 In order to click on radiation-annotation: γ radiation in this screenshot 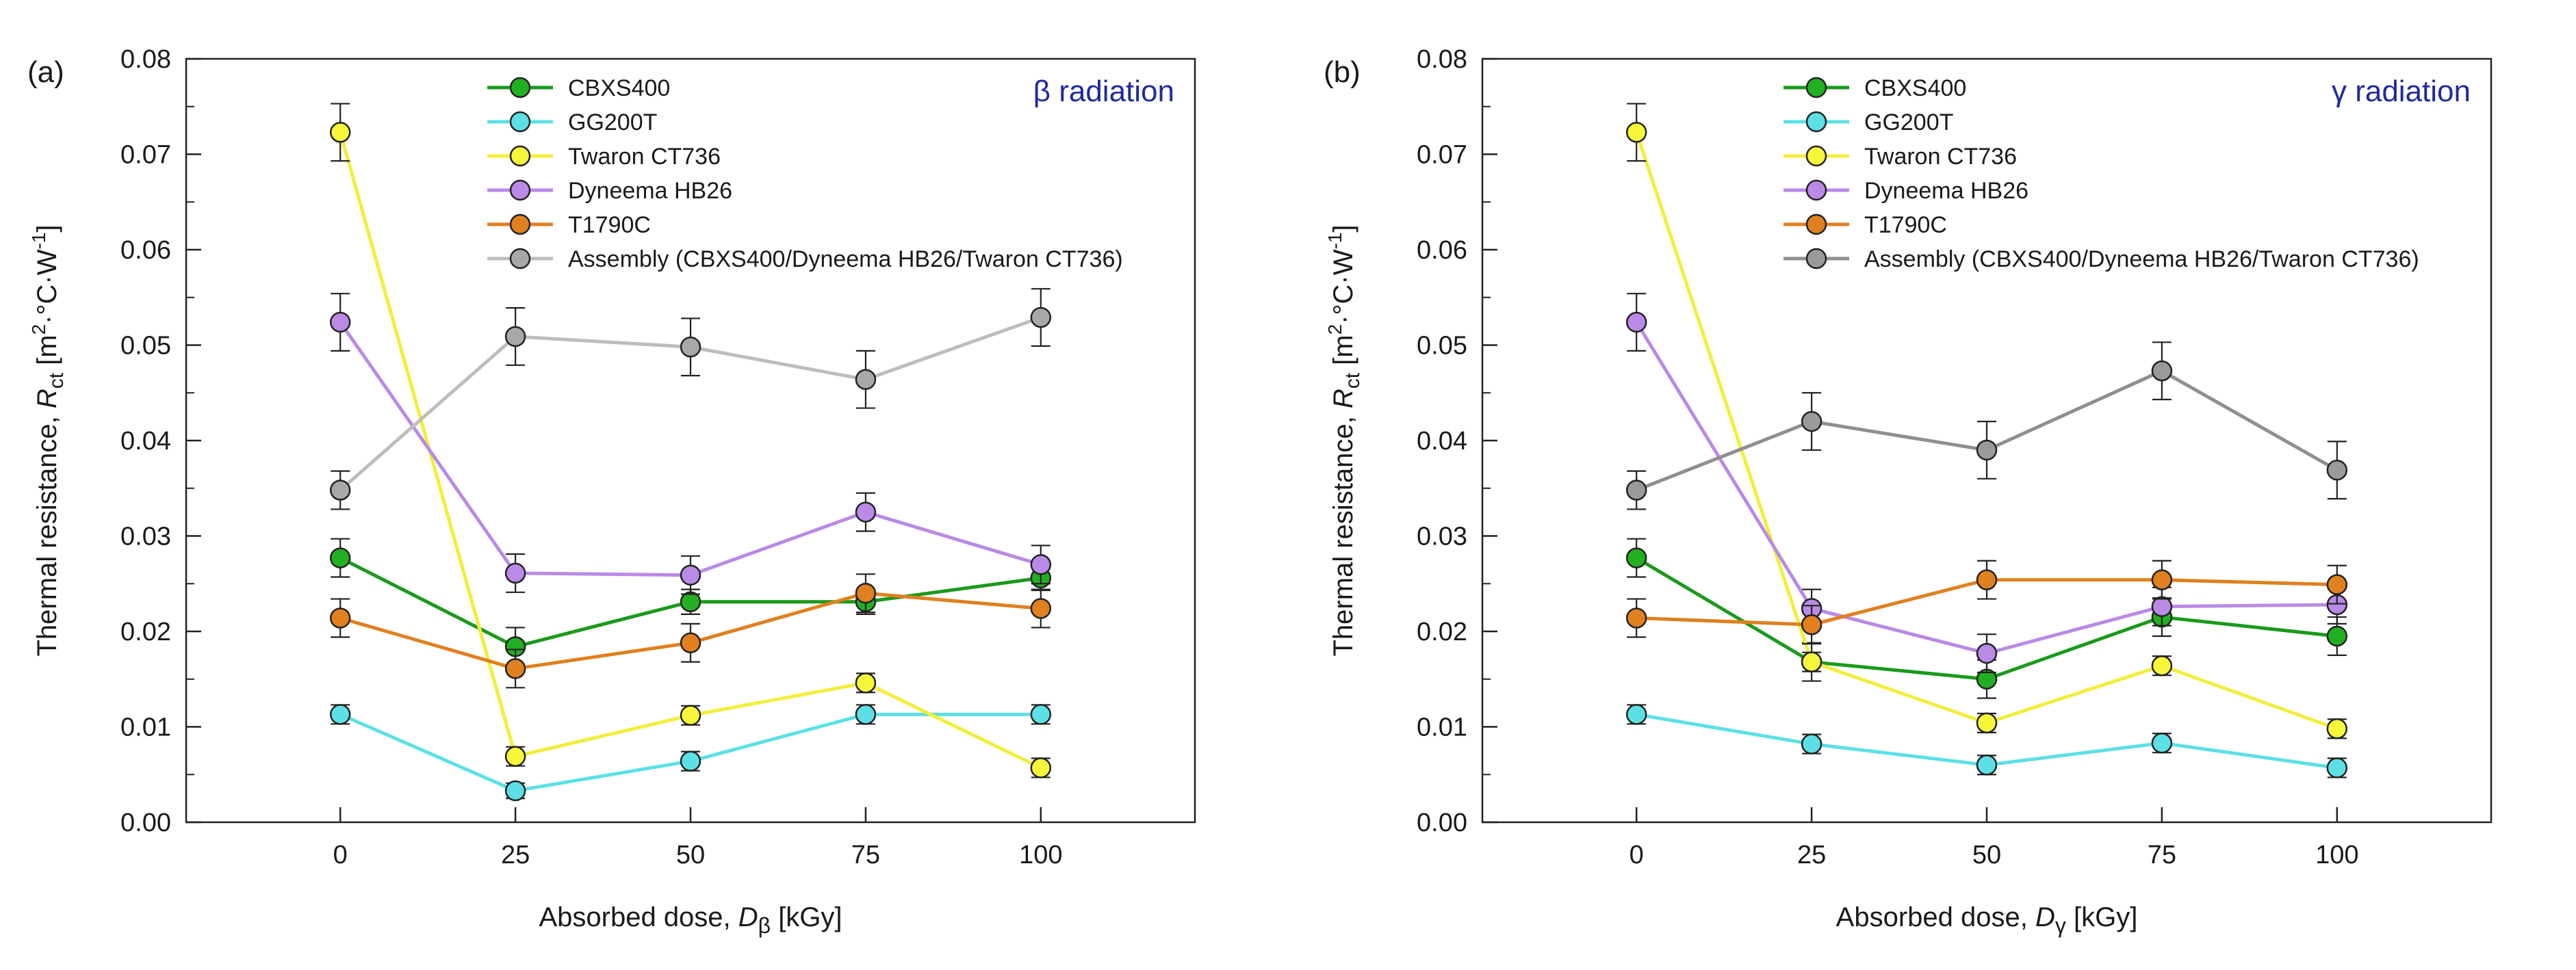, I will do `click(2401, 91)`.